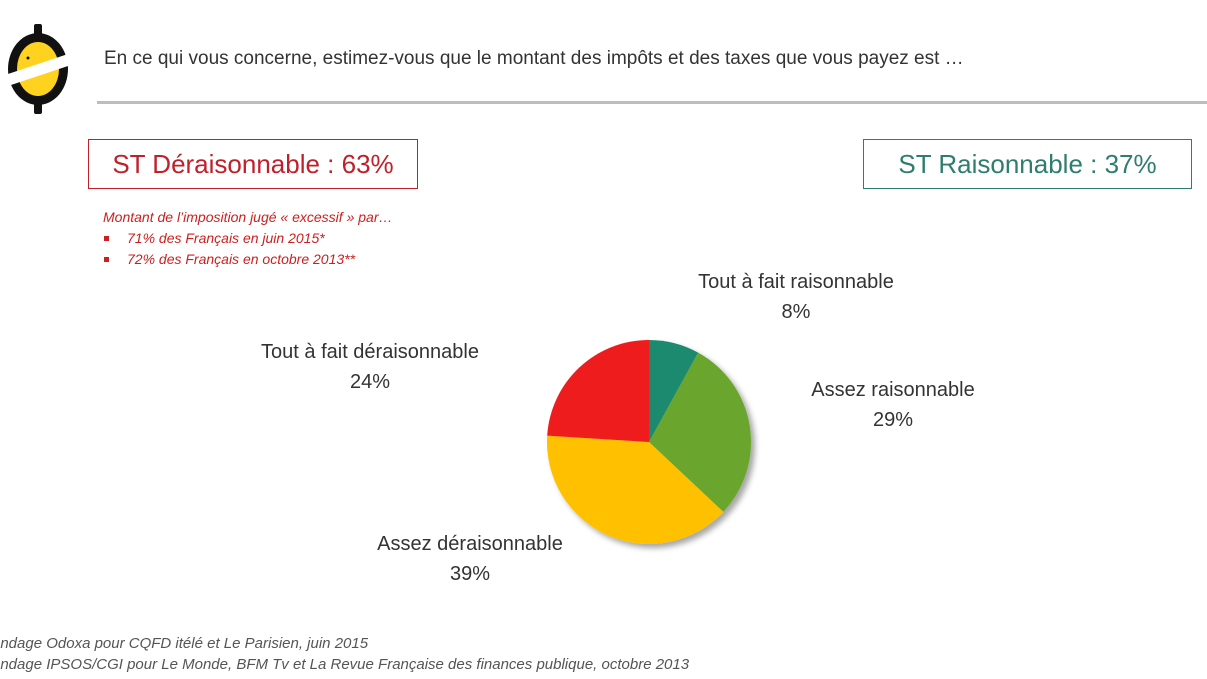 Image resolution: width=1207 pixels, height=679 pixels. I want to click on slice-label-name: Tout à fait déraisonnable, so click(370, 352).